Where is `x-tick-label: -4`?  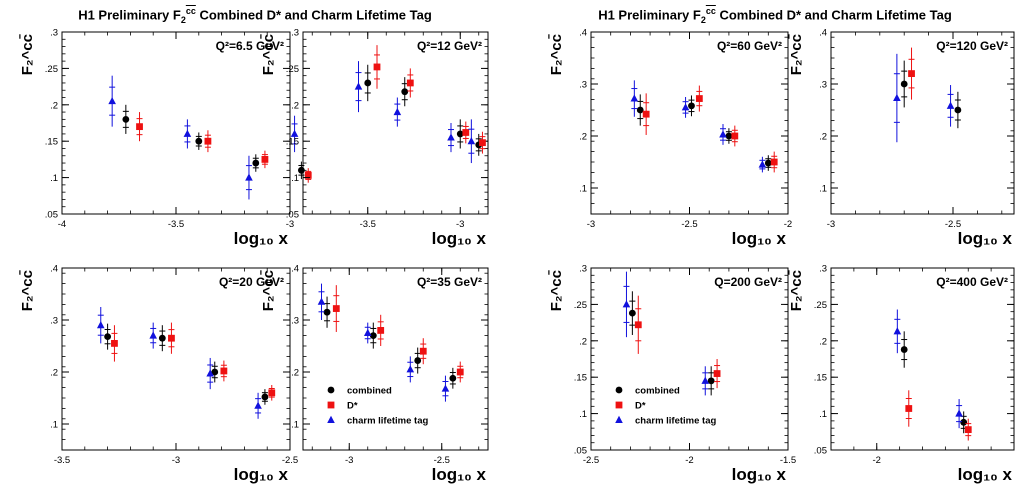 x-tick-label: -4 is located at coordinates (62, 224).